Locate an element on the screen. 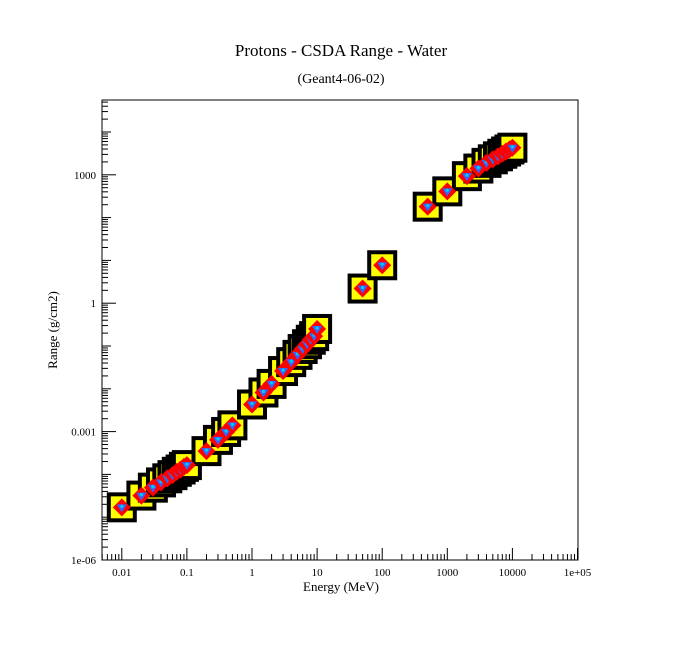  x-tick-label: 1000 is located at coordinates (447, 573).